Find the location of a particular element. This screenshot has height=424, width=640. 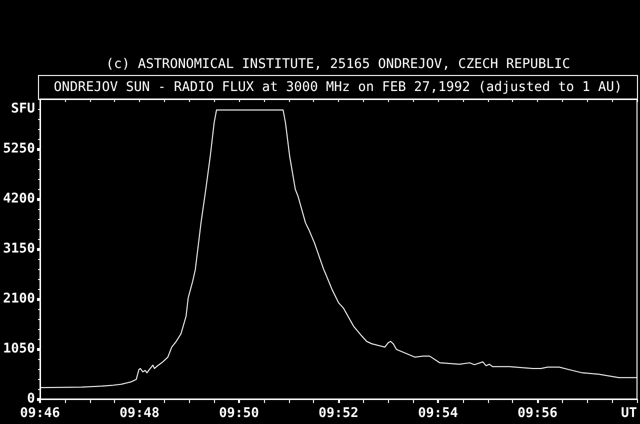

x-tick-label: 09:48 is located at coordinates (140, 413).